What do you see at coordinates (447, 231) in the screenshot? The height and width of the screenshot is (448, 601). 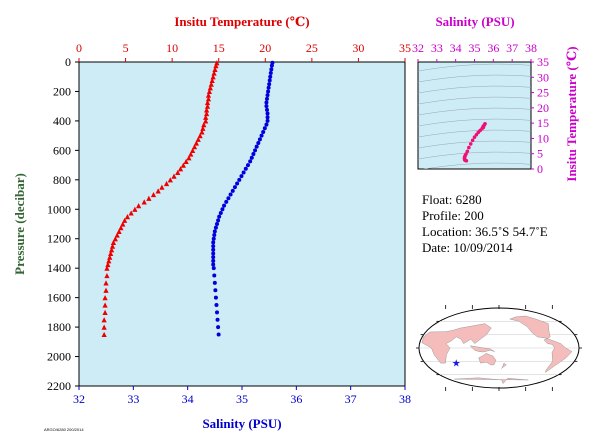 I see `location-label: Location:` at bounding box center [447, 231].